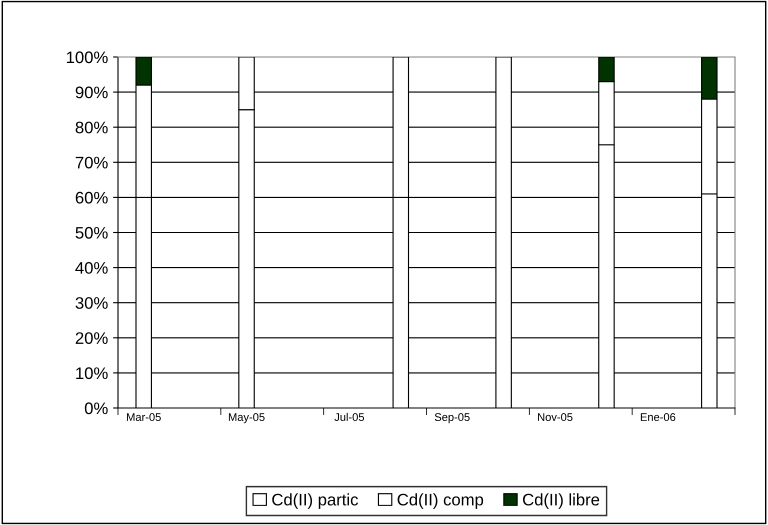 This screenshot has height=525, width=768. Describe the element at coordinates (92, 128) in the screenshot. I see `y-tick-label: 80%` at that location.